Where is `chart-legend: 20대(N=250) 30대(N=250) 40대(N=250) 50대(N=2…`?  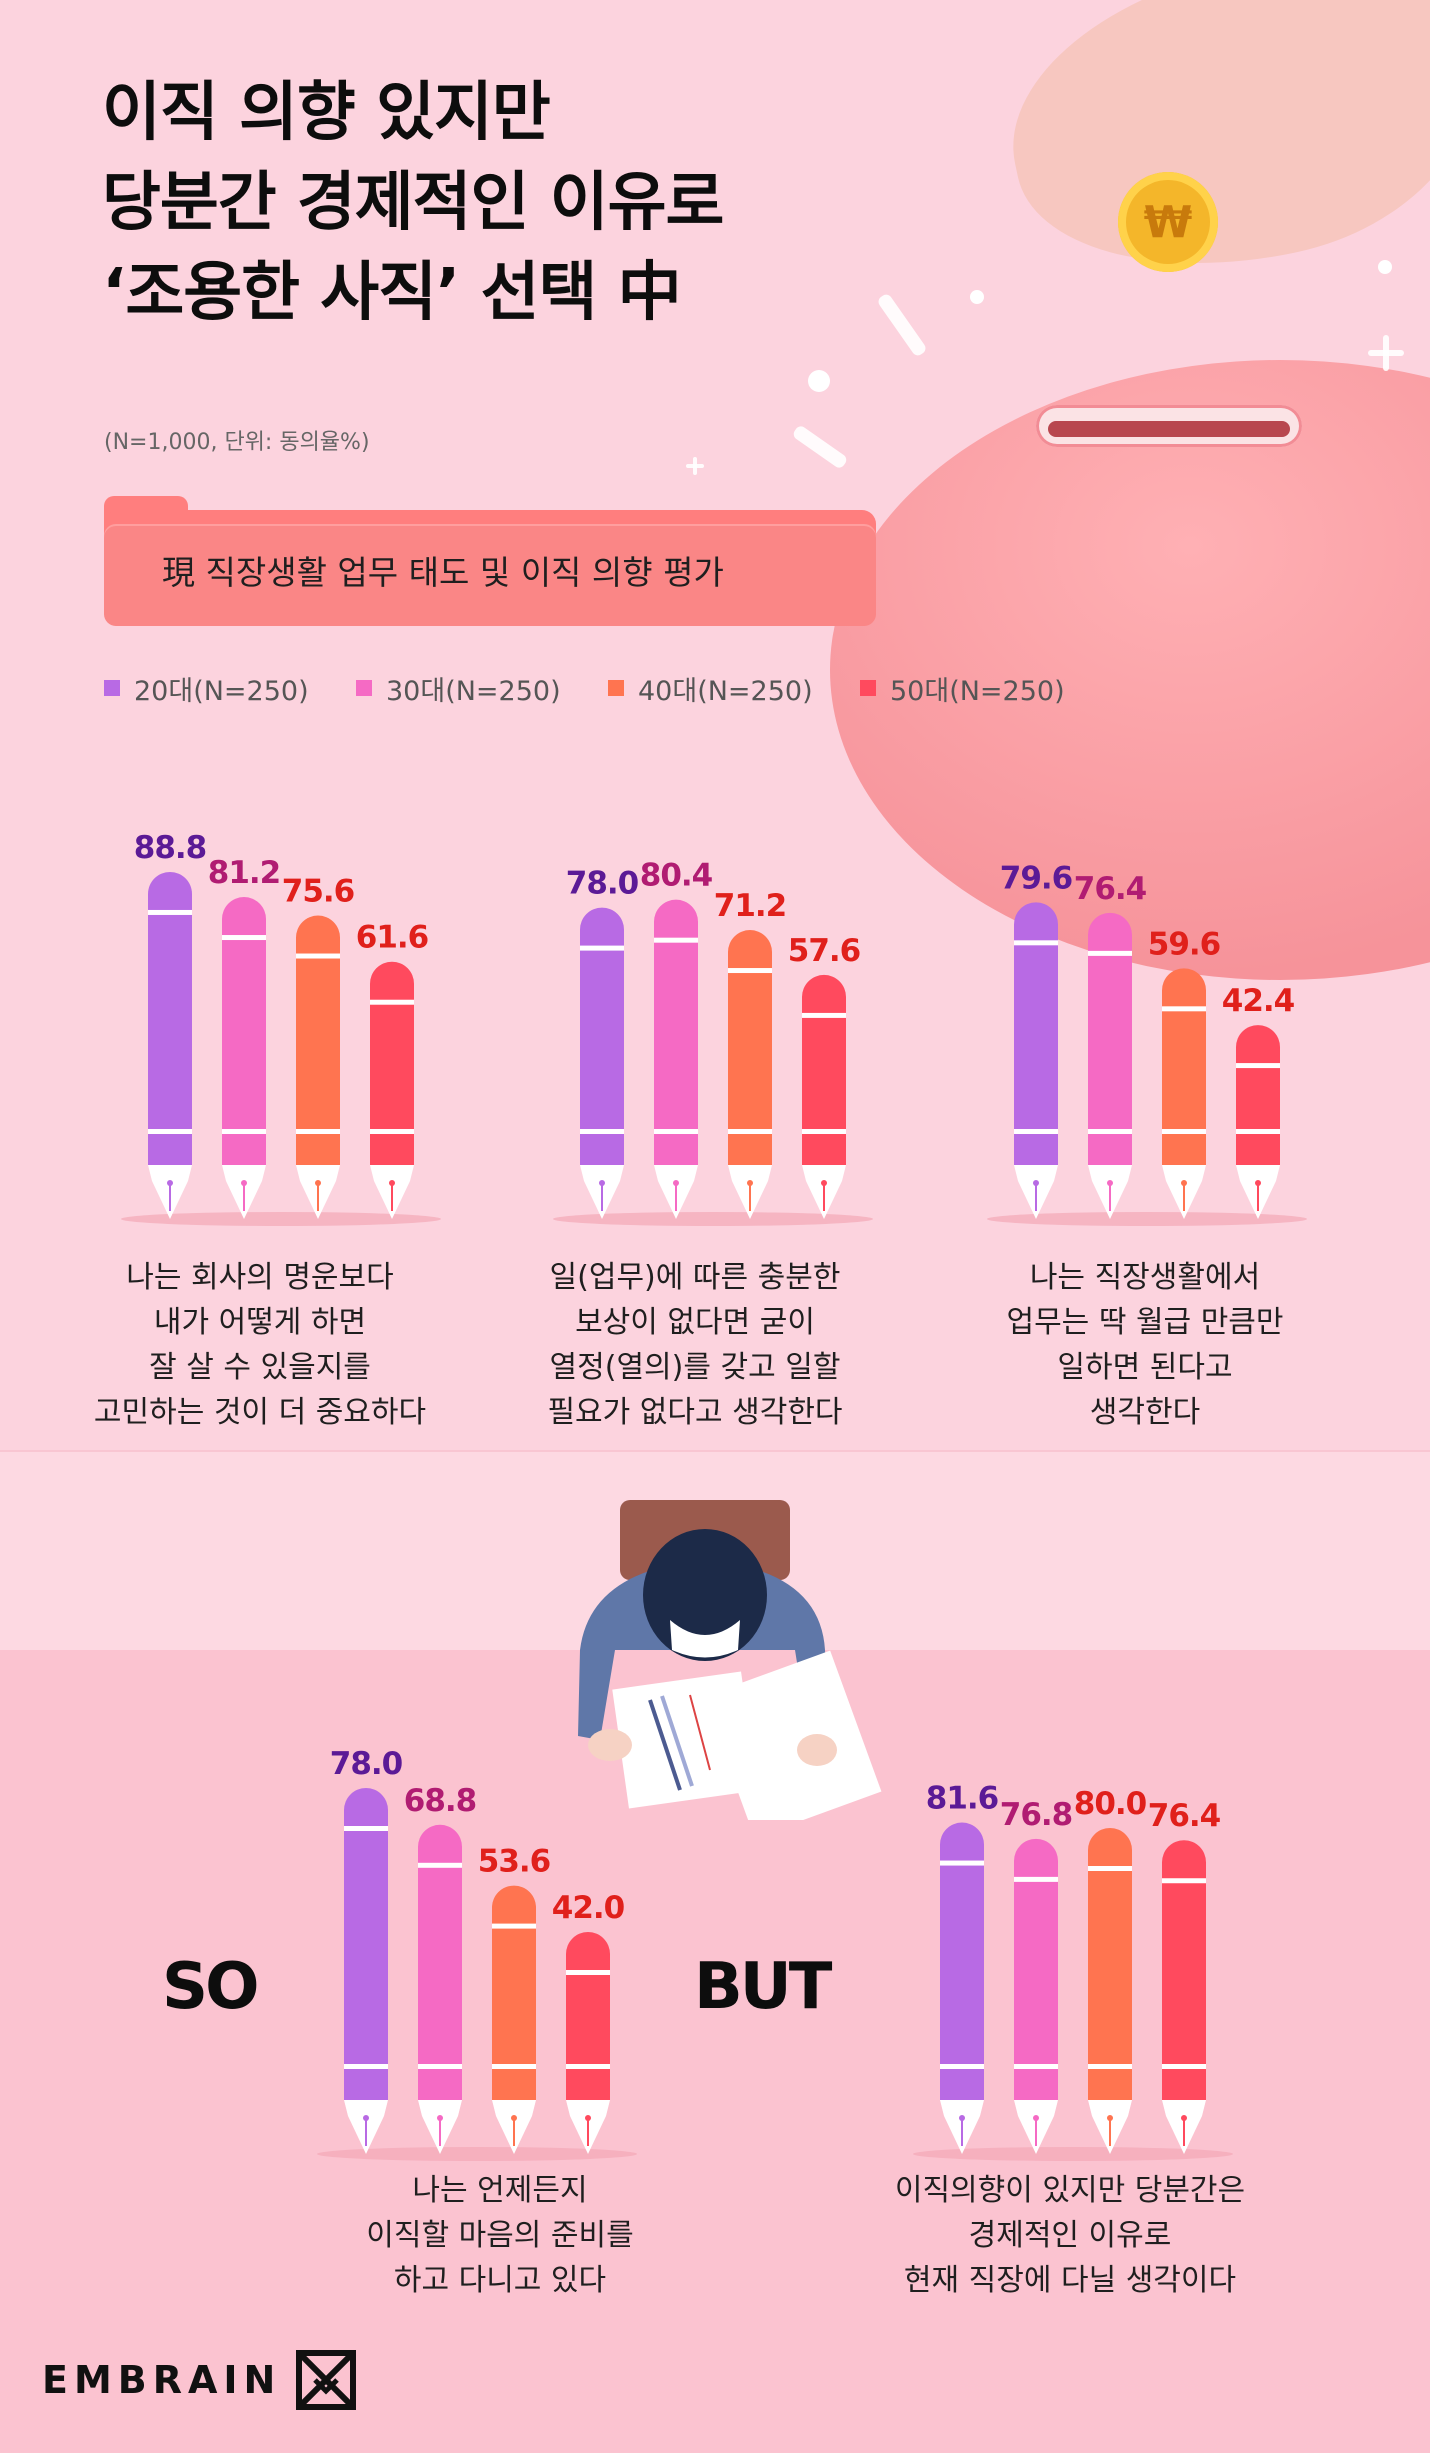 chart-legend: 20대(N=250) 30대(N=250) 40대(N=250) 50대(N=2… is located at coordinates (608, 688).